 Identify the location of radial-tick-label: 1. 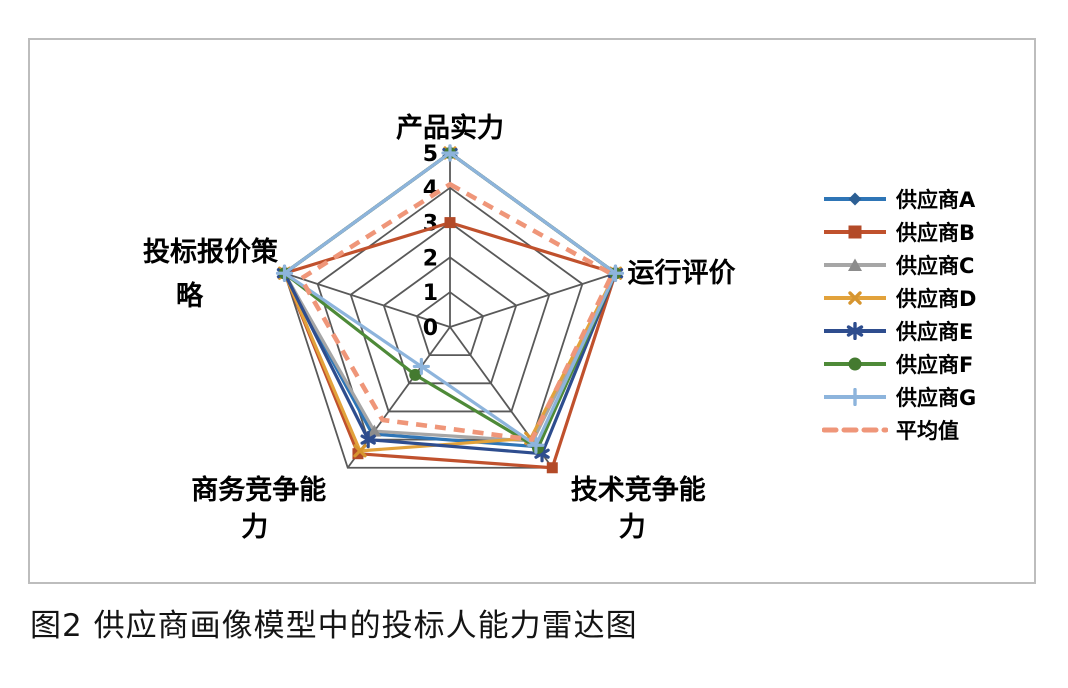
(430, 293).